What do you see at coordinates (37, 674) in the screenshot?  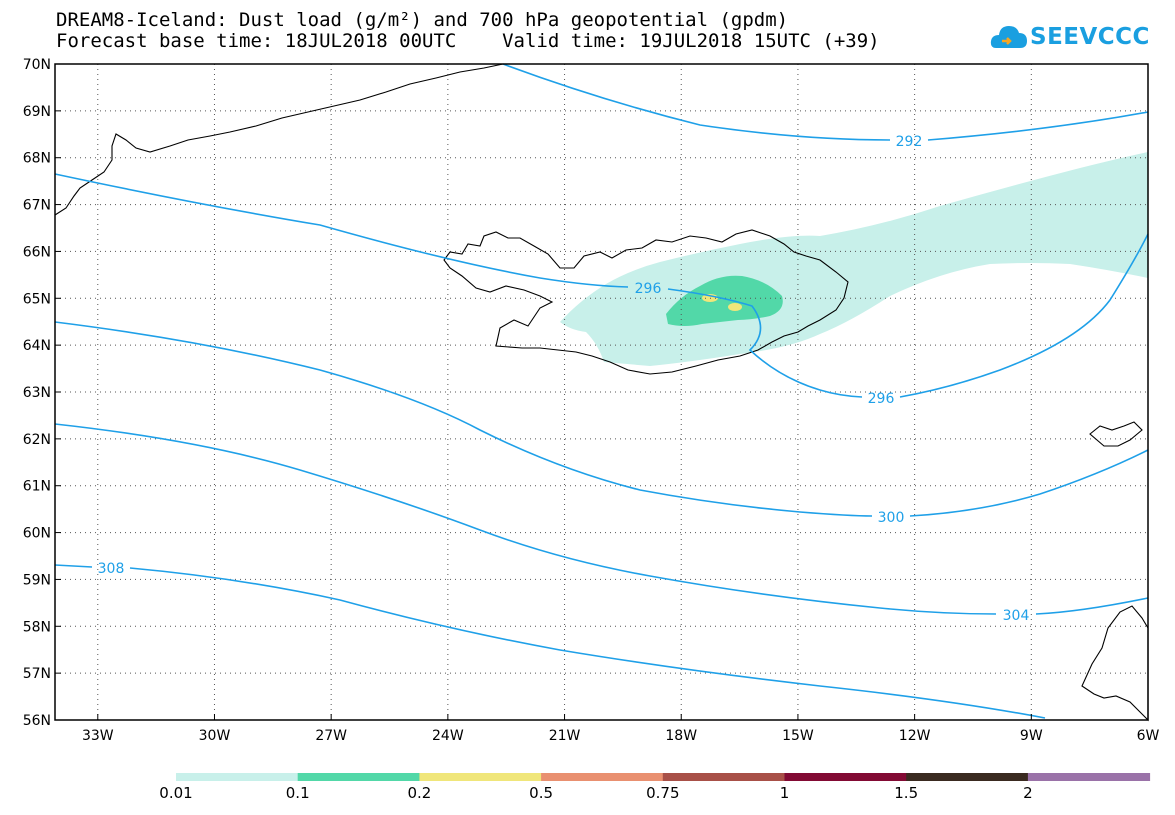 I see `lat-label: 57N` at bounding box center [37, 674].